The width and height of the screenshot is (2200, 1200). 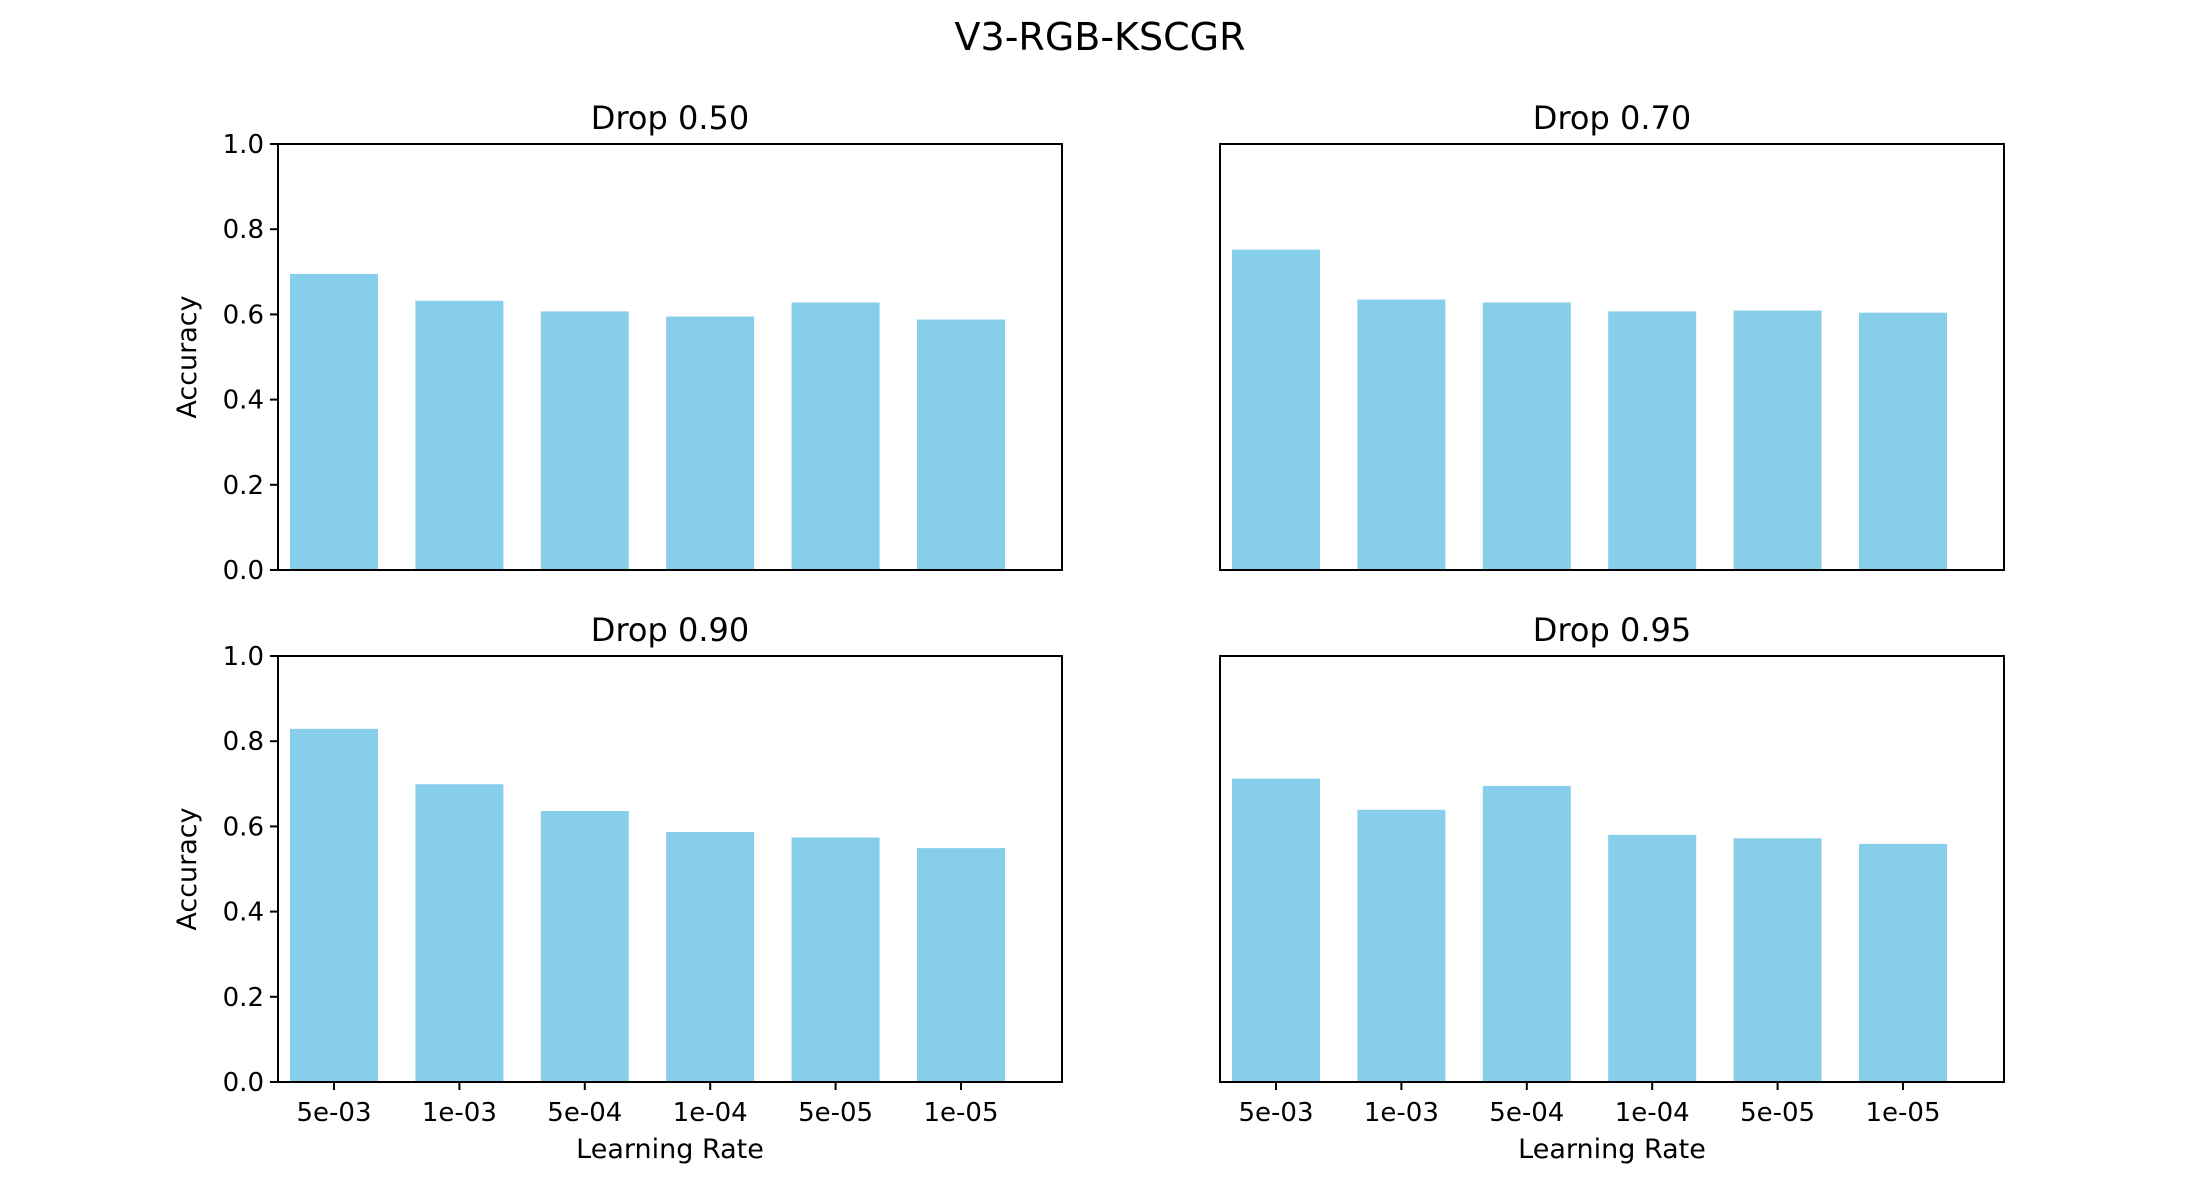 What do you see at coordinates (459, 1113) in the screenshot?
I see `x-tick-label-drop-090-1e-03: 1e-03` at bounding box center [459, 1113].